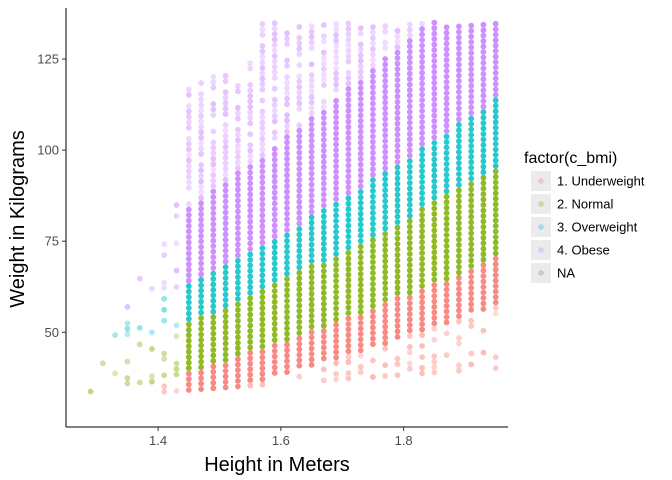  What do you see at coordinates (583, 250) in the screenshot?
I see `legend-label: 4. Obese` at bounding box center [583, 250].